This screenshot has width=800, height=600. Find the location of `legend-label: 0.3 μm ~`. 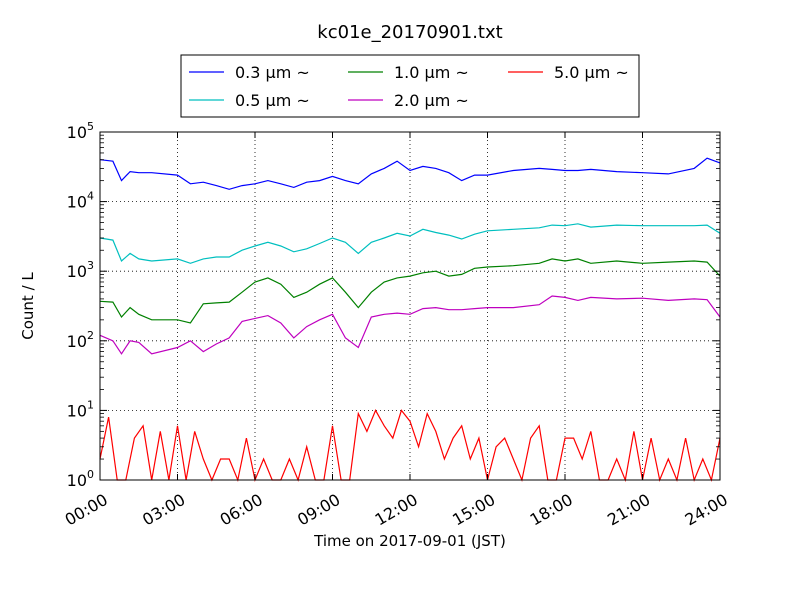

legend-label: 0.3 μm ~ is located at coordinates (272, 72).